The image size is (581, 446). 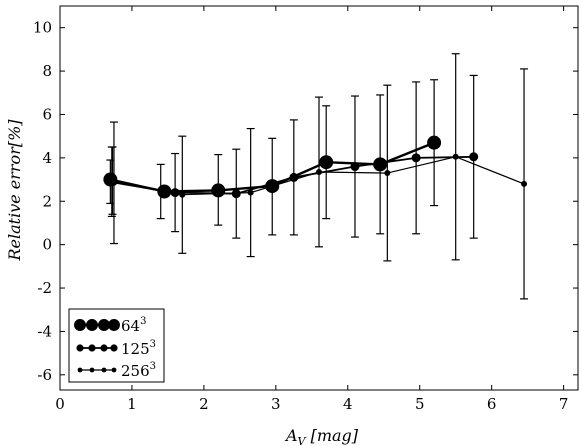 What do you see at coordinates (133, 325) in the screenshot?
I see `legend-label: 643` at bounding box center [133, 325].